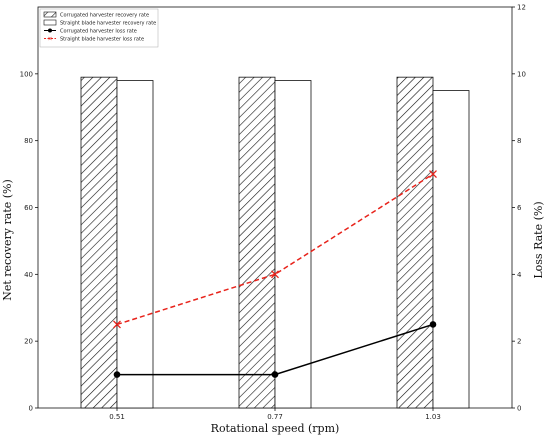  Describe the element at coordinates (102, 40) in the screenshot. I see `legend-label-straight-loss: Straight blade harvester loss rate` at that location.